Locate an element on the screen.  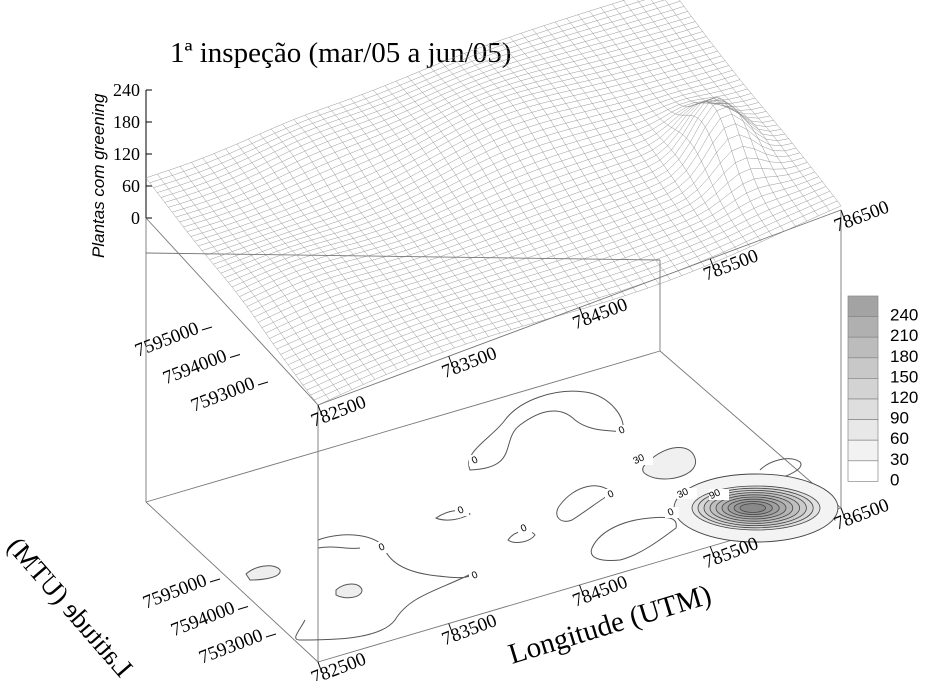
z-tick-label: 240 is located at coordinates (126, 90).